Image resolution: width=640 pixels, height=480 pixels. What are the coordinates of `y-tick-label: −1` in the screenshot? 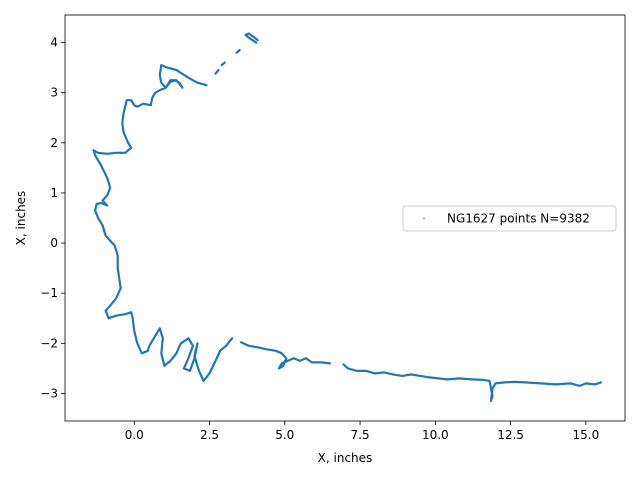 It's located at (49, 293).